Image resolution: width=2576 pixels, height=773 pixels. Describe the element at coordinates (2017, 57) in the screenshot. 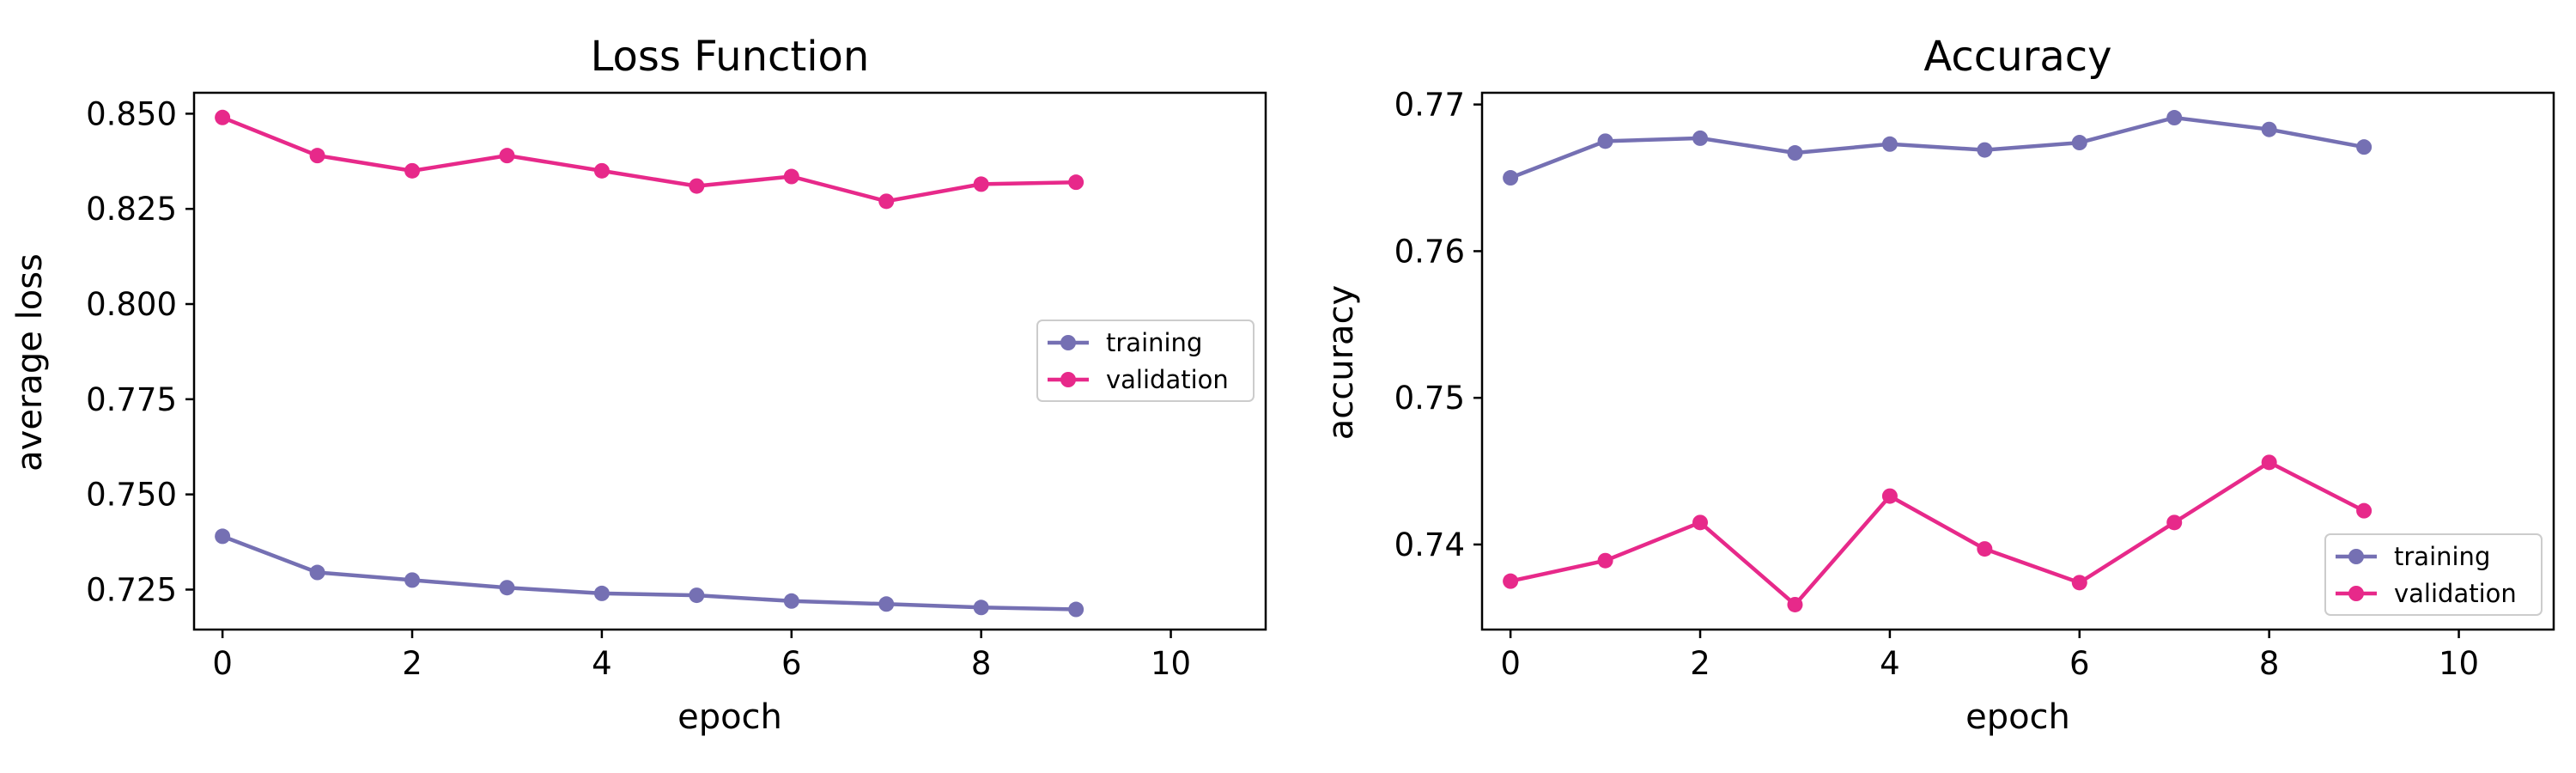

I see `chart-title: Accuracy` at that location.